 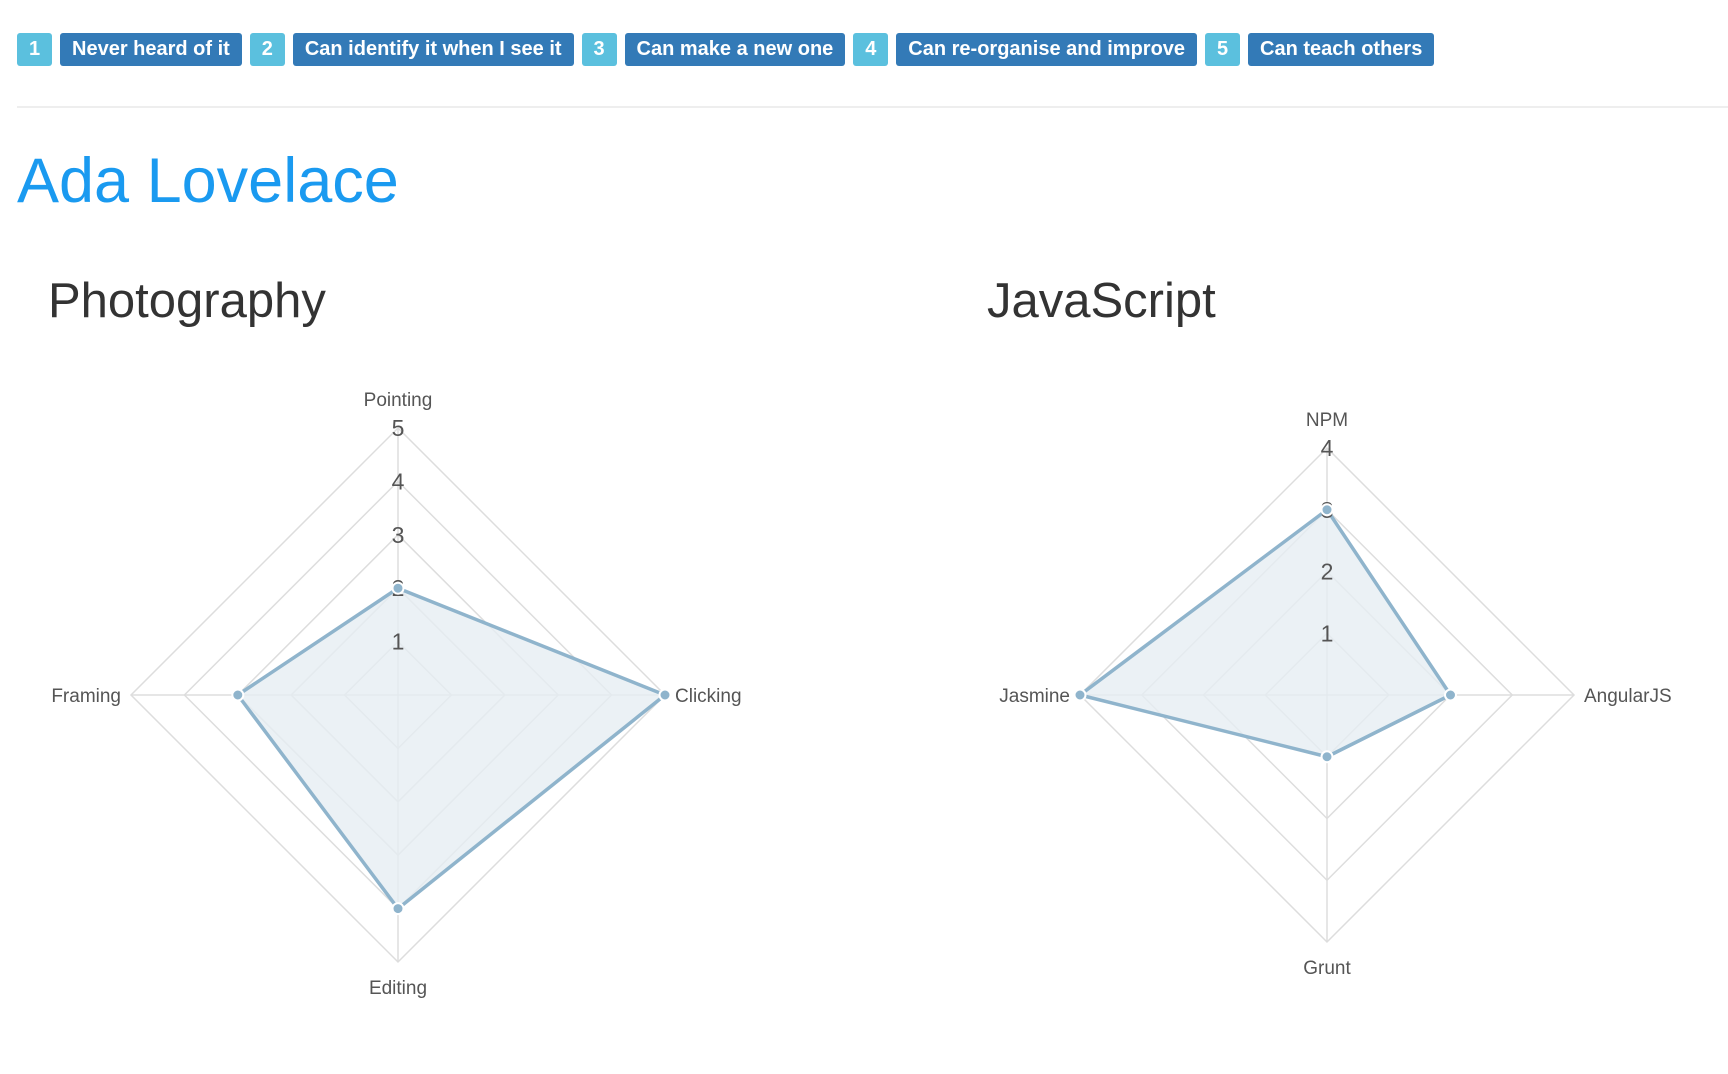 What do you see at coordinates (1628, 696) in the screenshot?
I see `axis-label-angularjs: AngularJS` at bounding box center [1628, 696].